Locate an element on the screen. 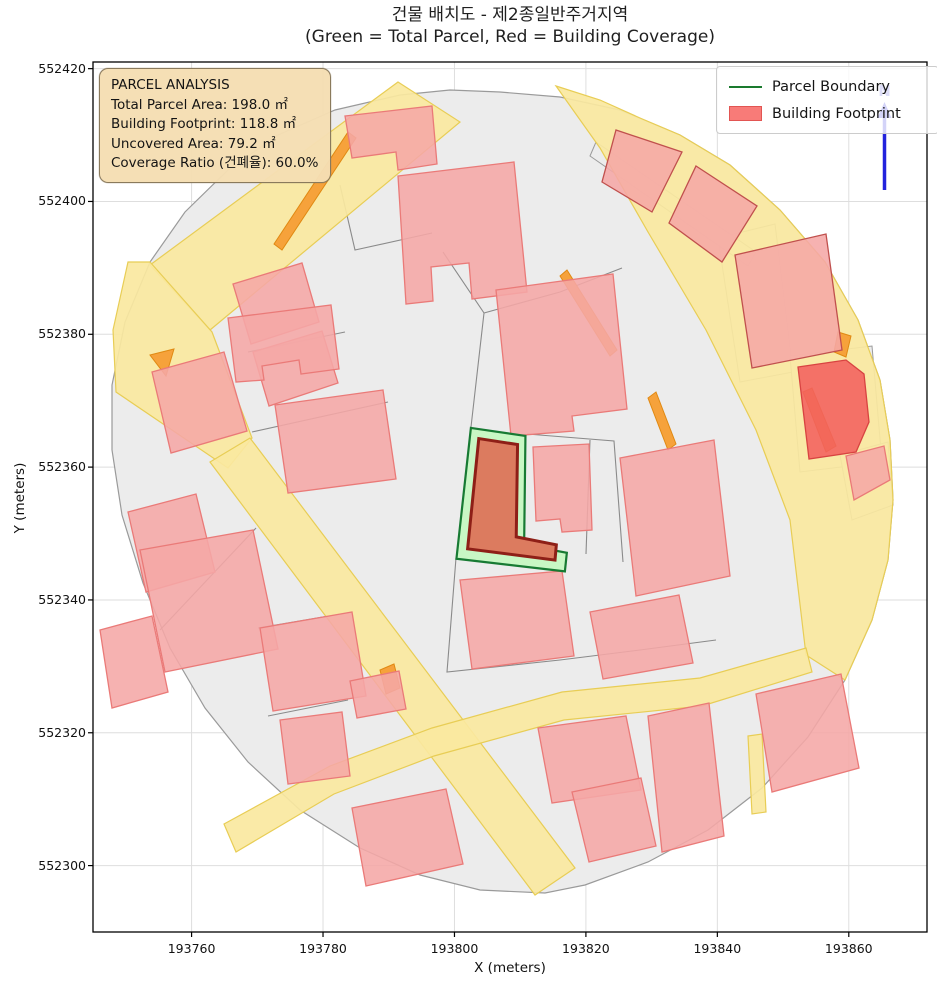 The image size is (937, 990). y-tick-label: 552380 is located at coordinates (62, 334).